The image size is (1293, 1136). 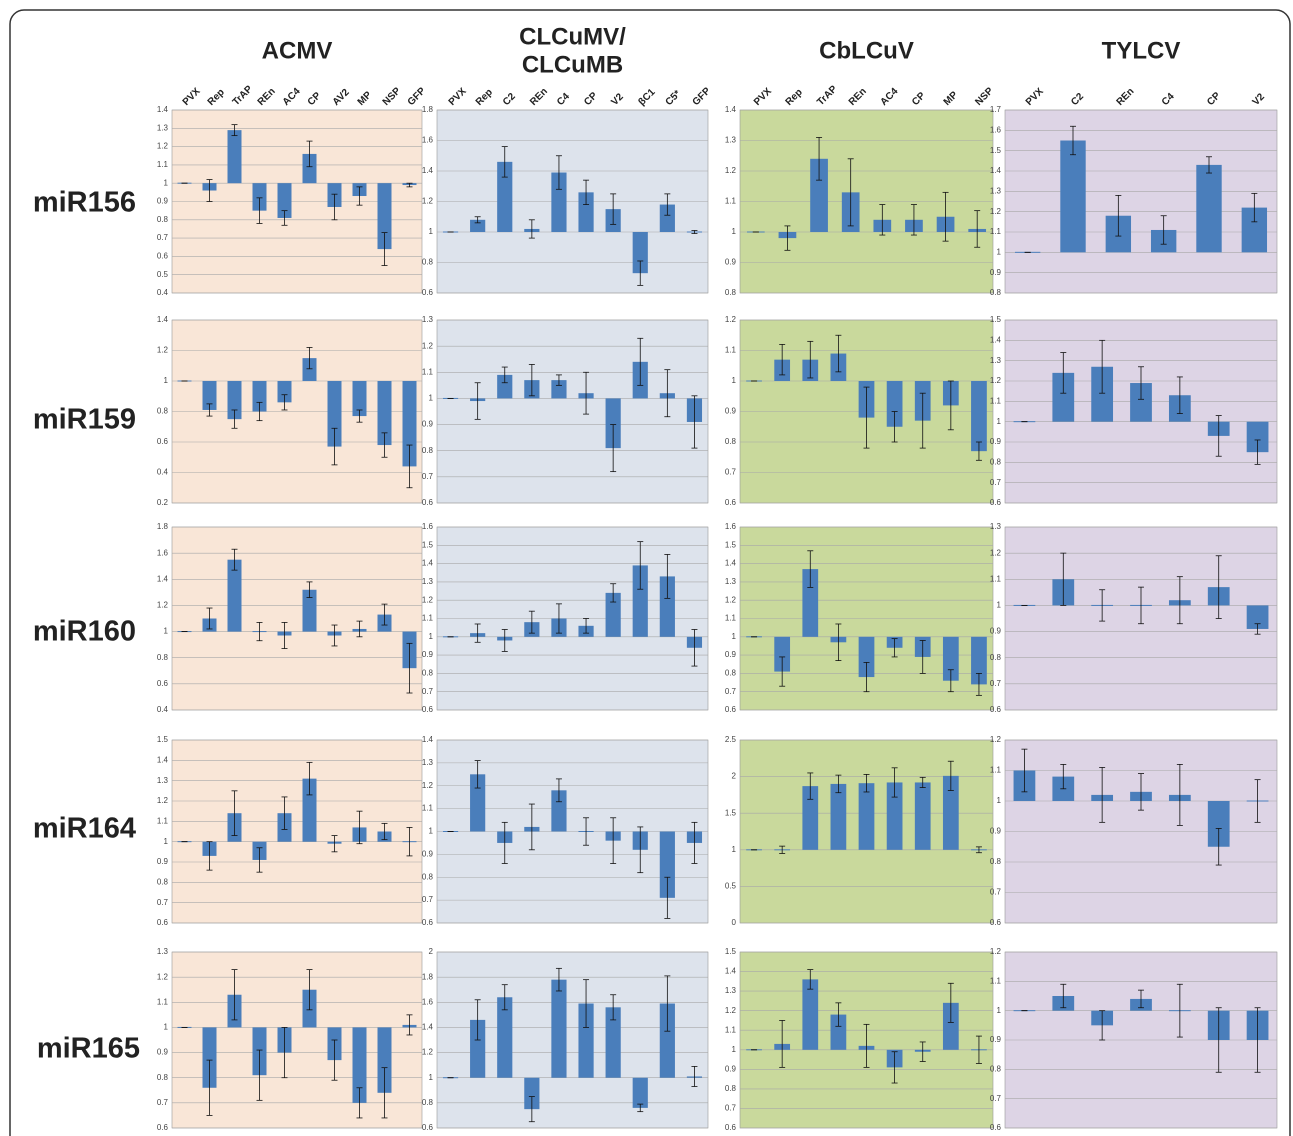 I want to click on row-label: miR160, so click(x=84, y=632).